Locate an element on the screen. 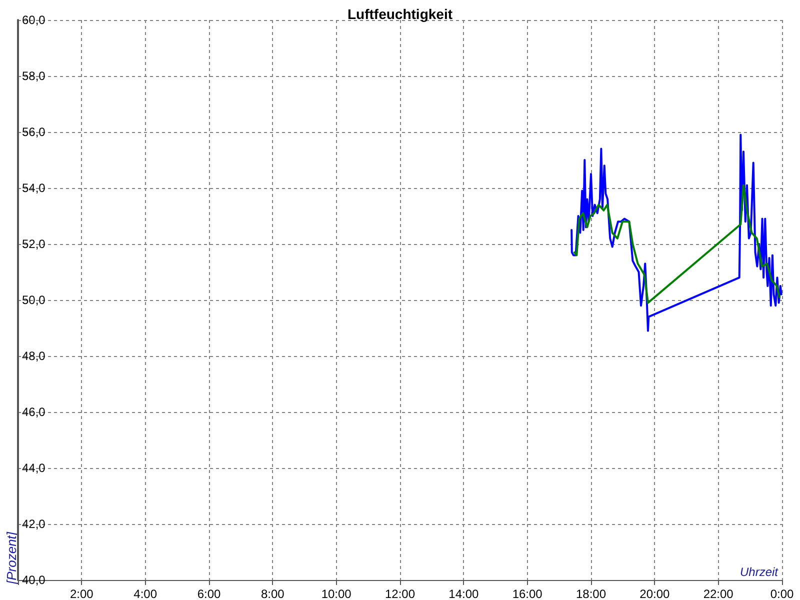  x-tick-label: 12:00 is located at coordinates (400, 593).